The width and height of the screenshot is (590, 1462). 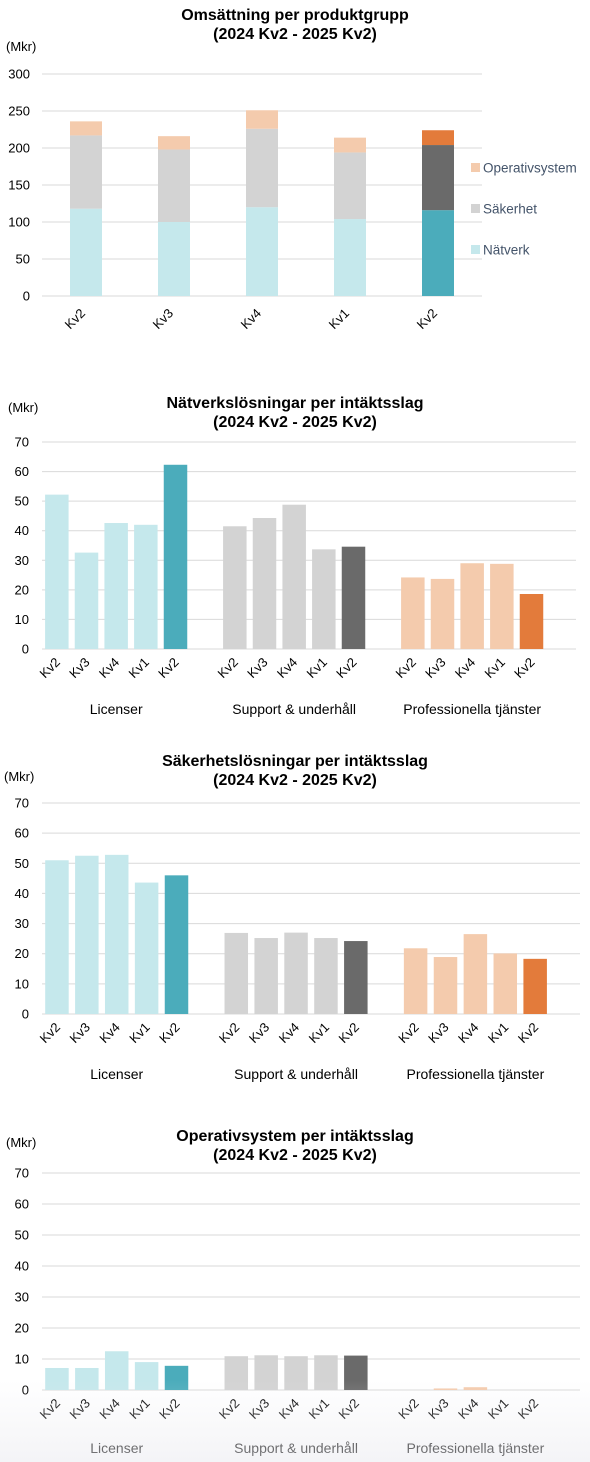 What do you see at coordinates (510, 209) in the screenshot?
I see `legend-label: Säkerhet` at bounding box center [510, 209].